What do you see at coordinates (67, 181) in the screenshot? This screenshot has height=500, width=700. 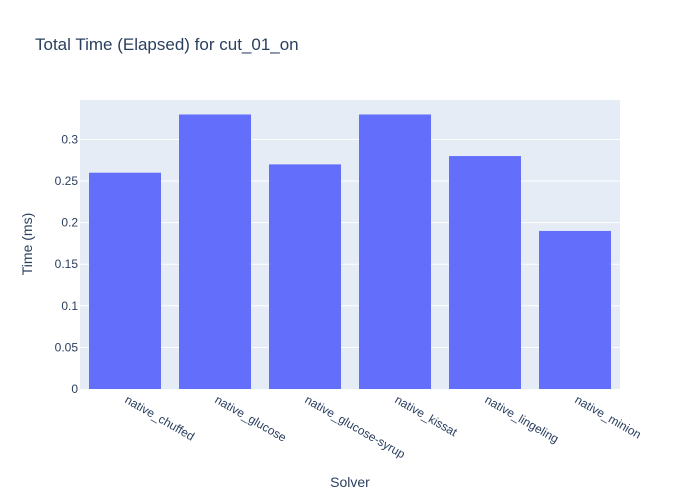 I see `y-tick-label: 0.25` at bounding box center [67, 181].